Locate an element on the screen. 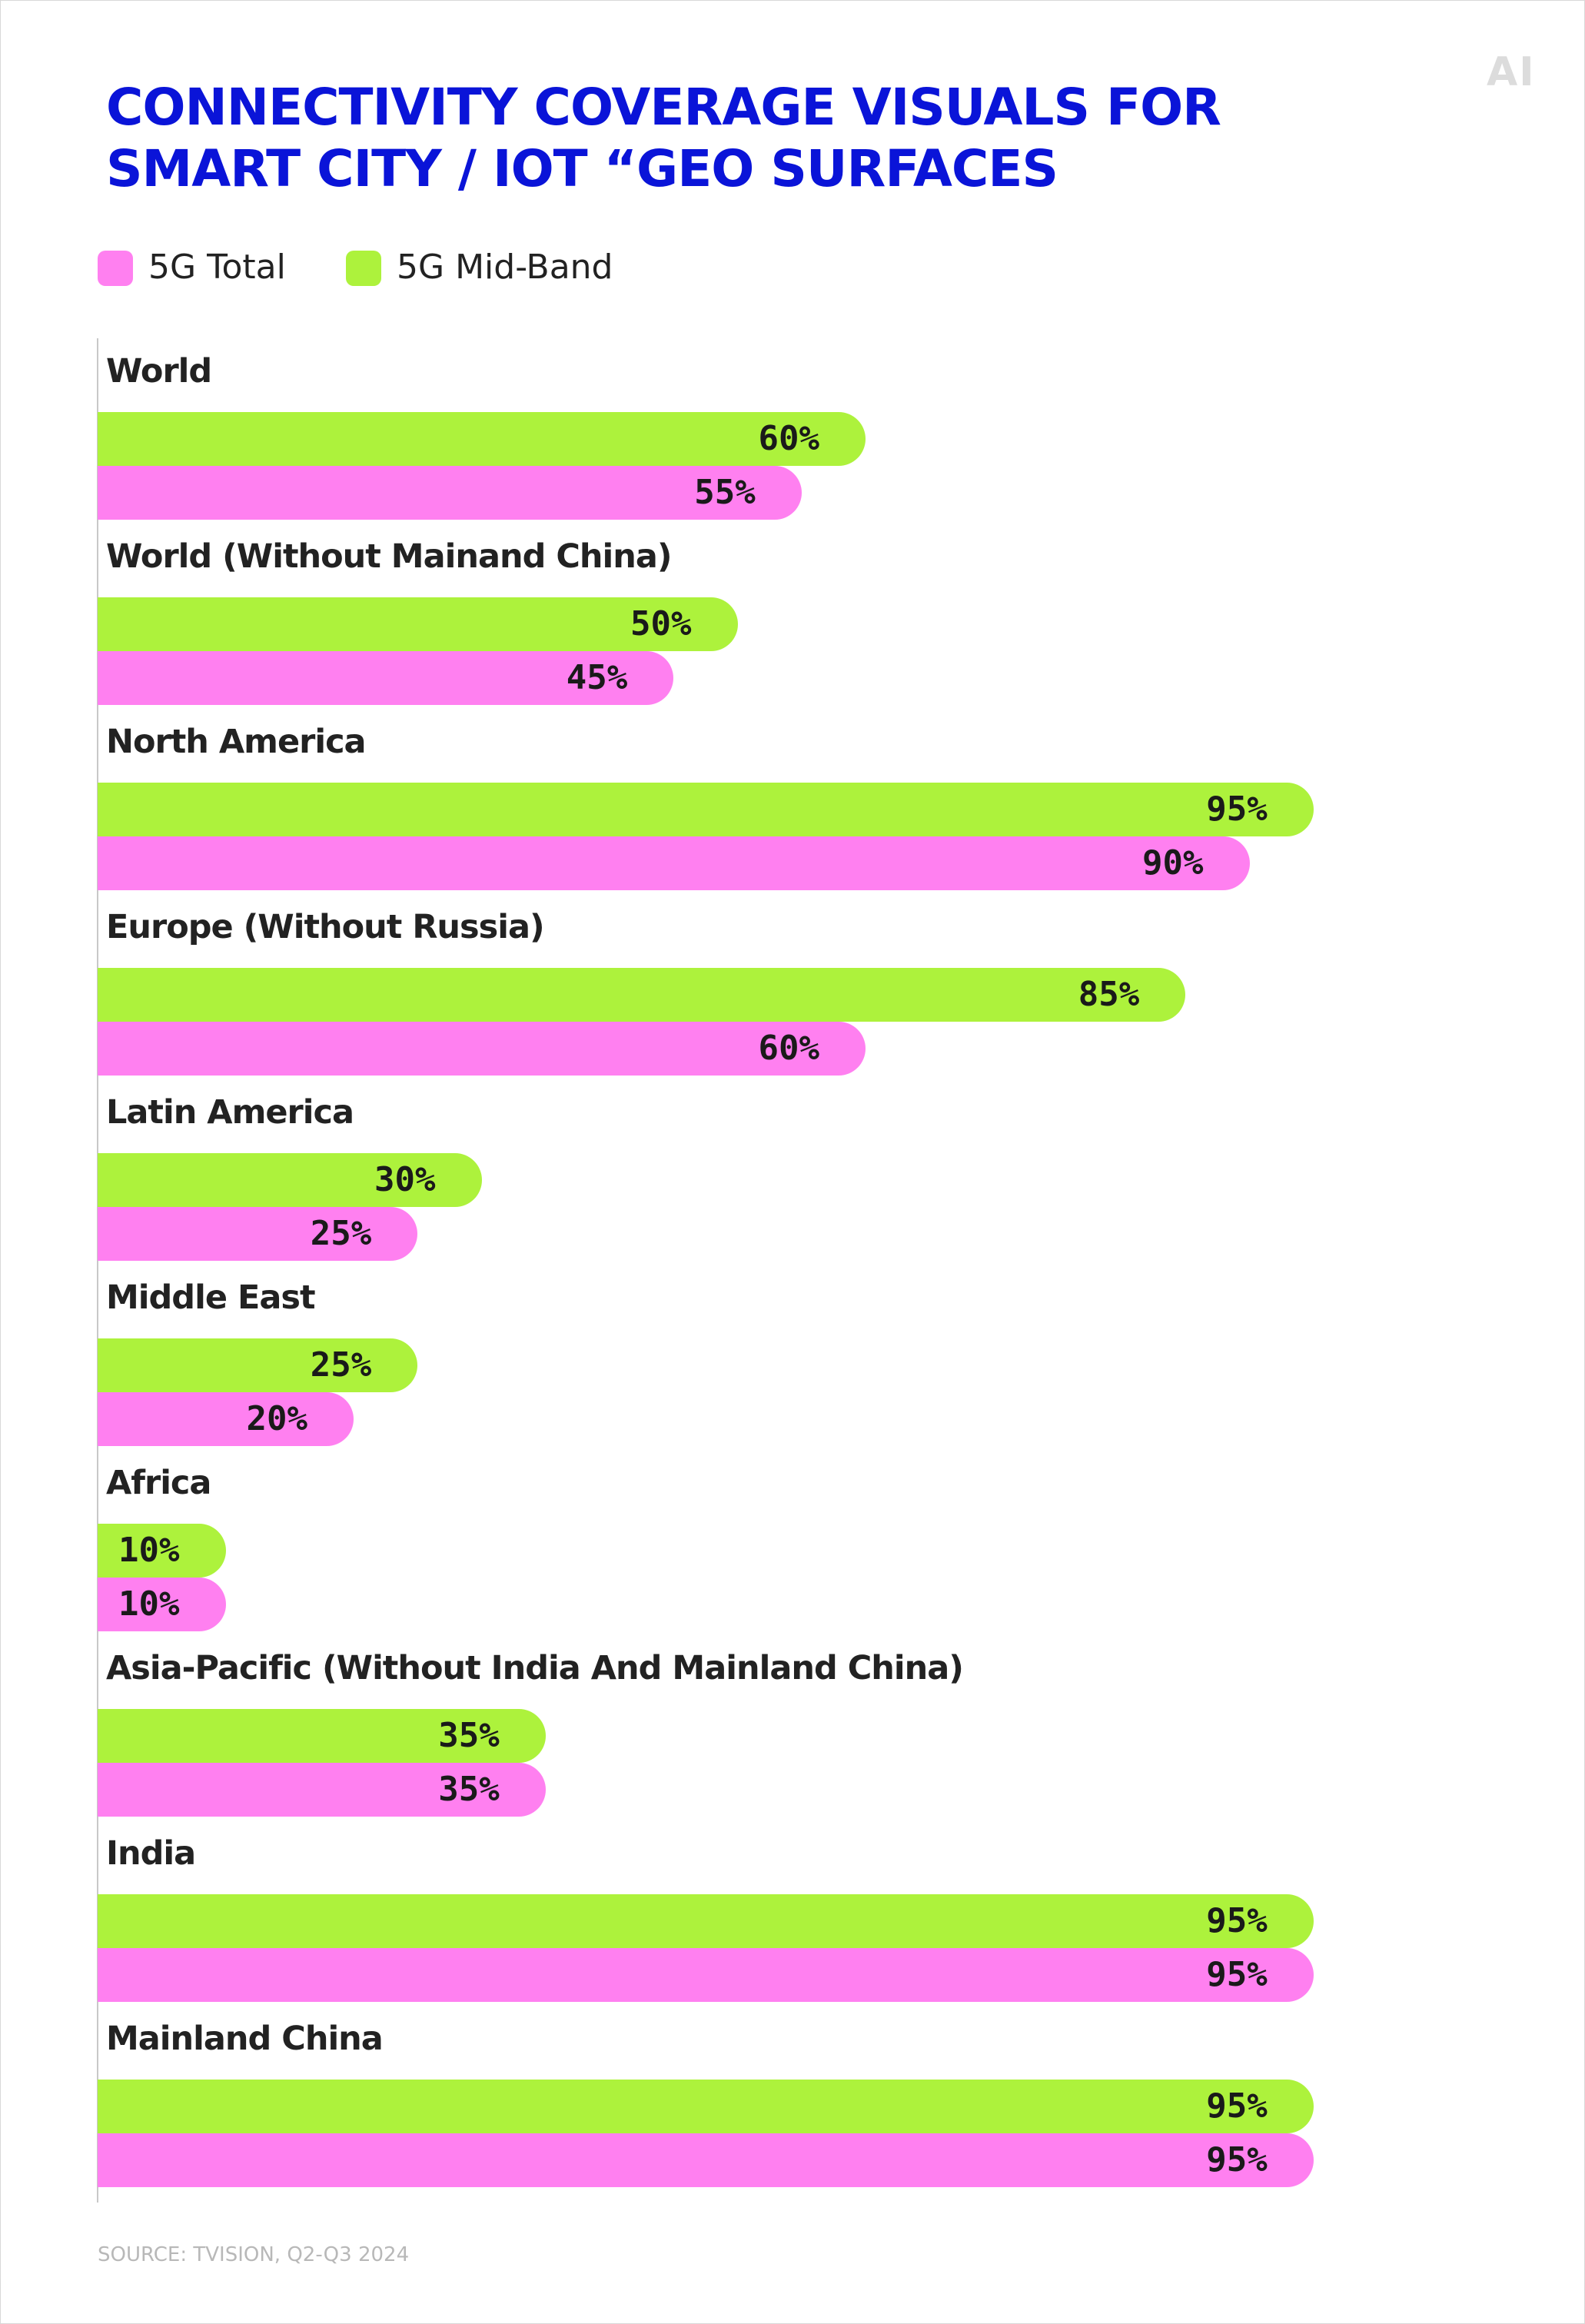 This screenshot has width=1585, height=2324. bar-total-india is located at coordinates (706, 1975).